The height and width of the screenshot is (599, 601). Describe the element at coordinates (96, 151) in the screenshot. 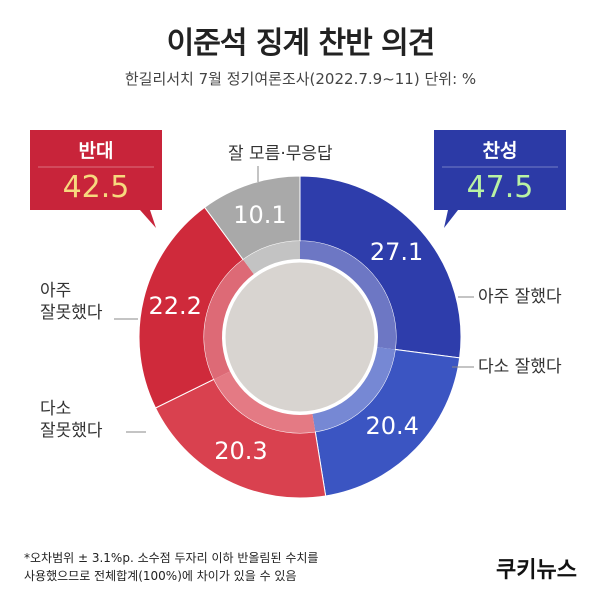

I see `group-name: 반대` at that location.